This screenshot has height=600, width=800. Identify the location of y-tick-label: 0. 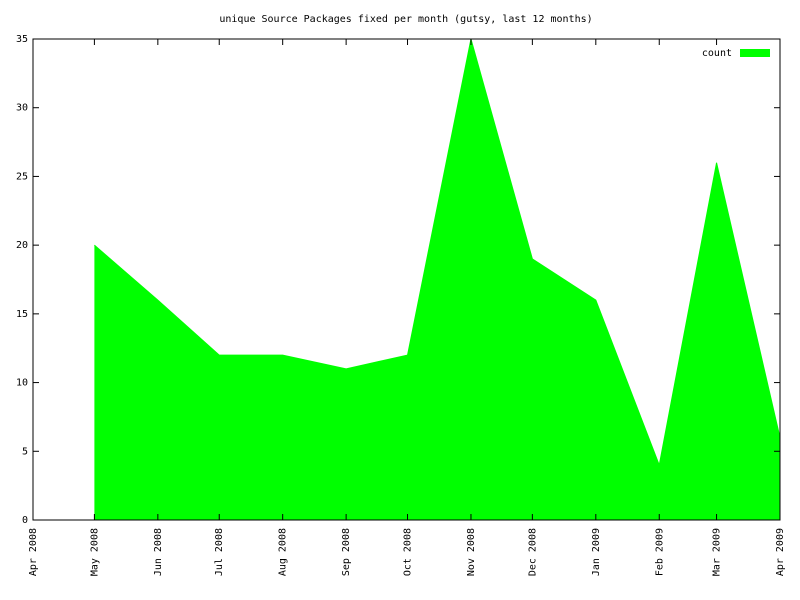
(25, 520).